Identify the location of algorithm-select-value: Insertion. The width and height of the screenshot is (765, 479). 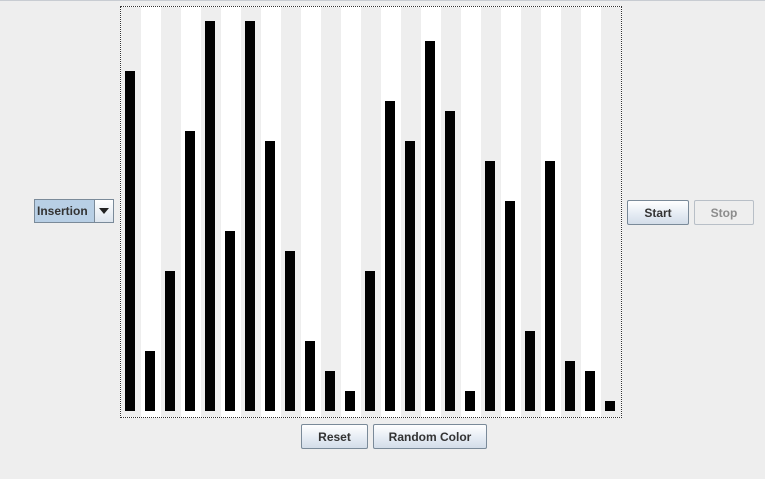
(65, 211).